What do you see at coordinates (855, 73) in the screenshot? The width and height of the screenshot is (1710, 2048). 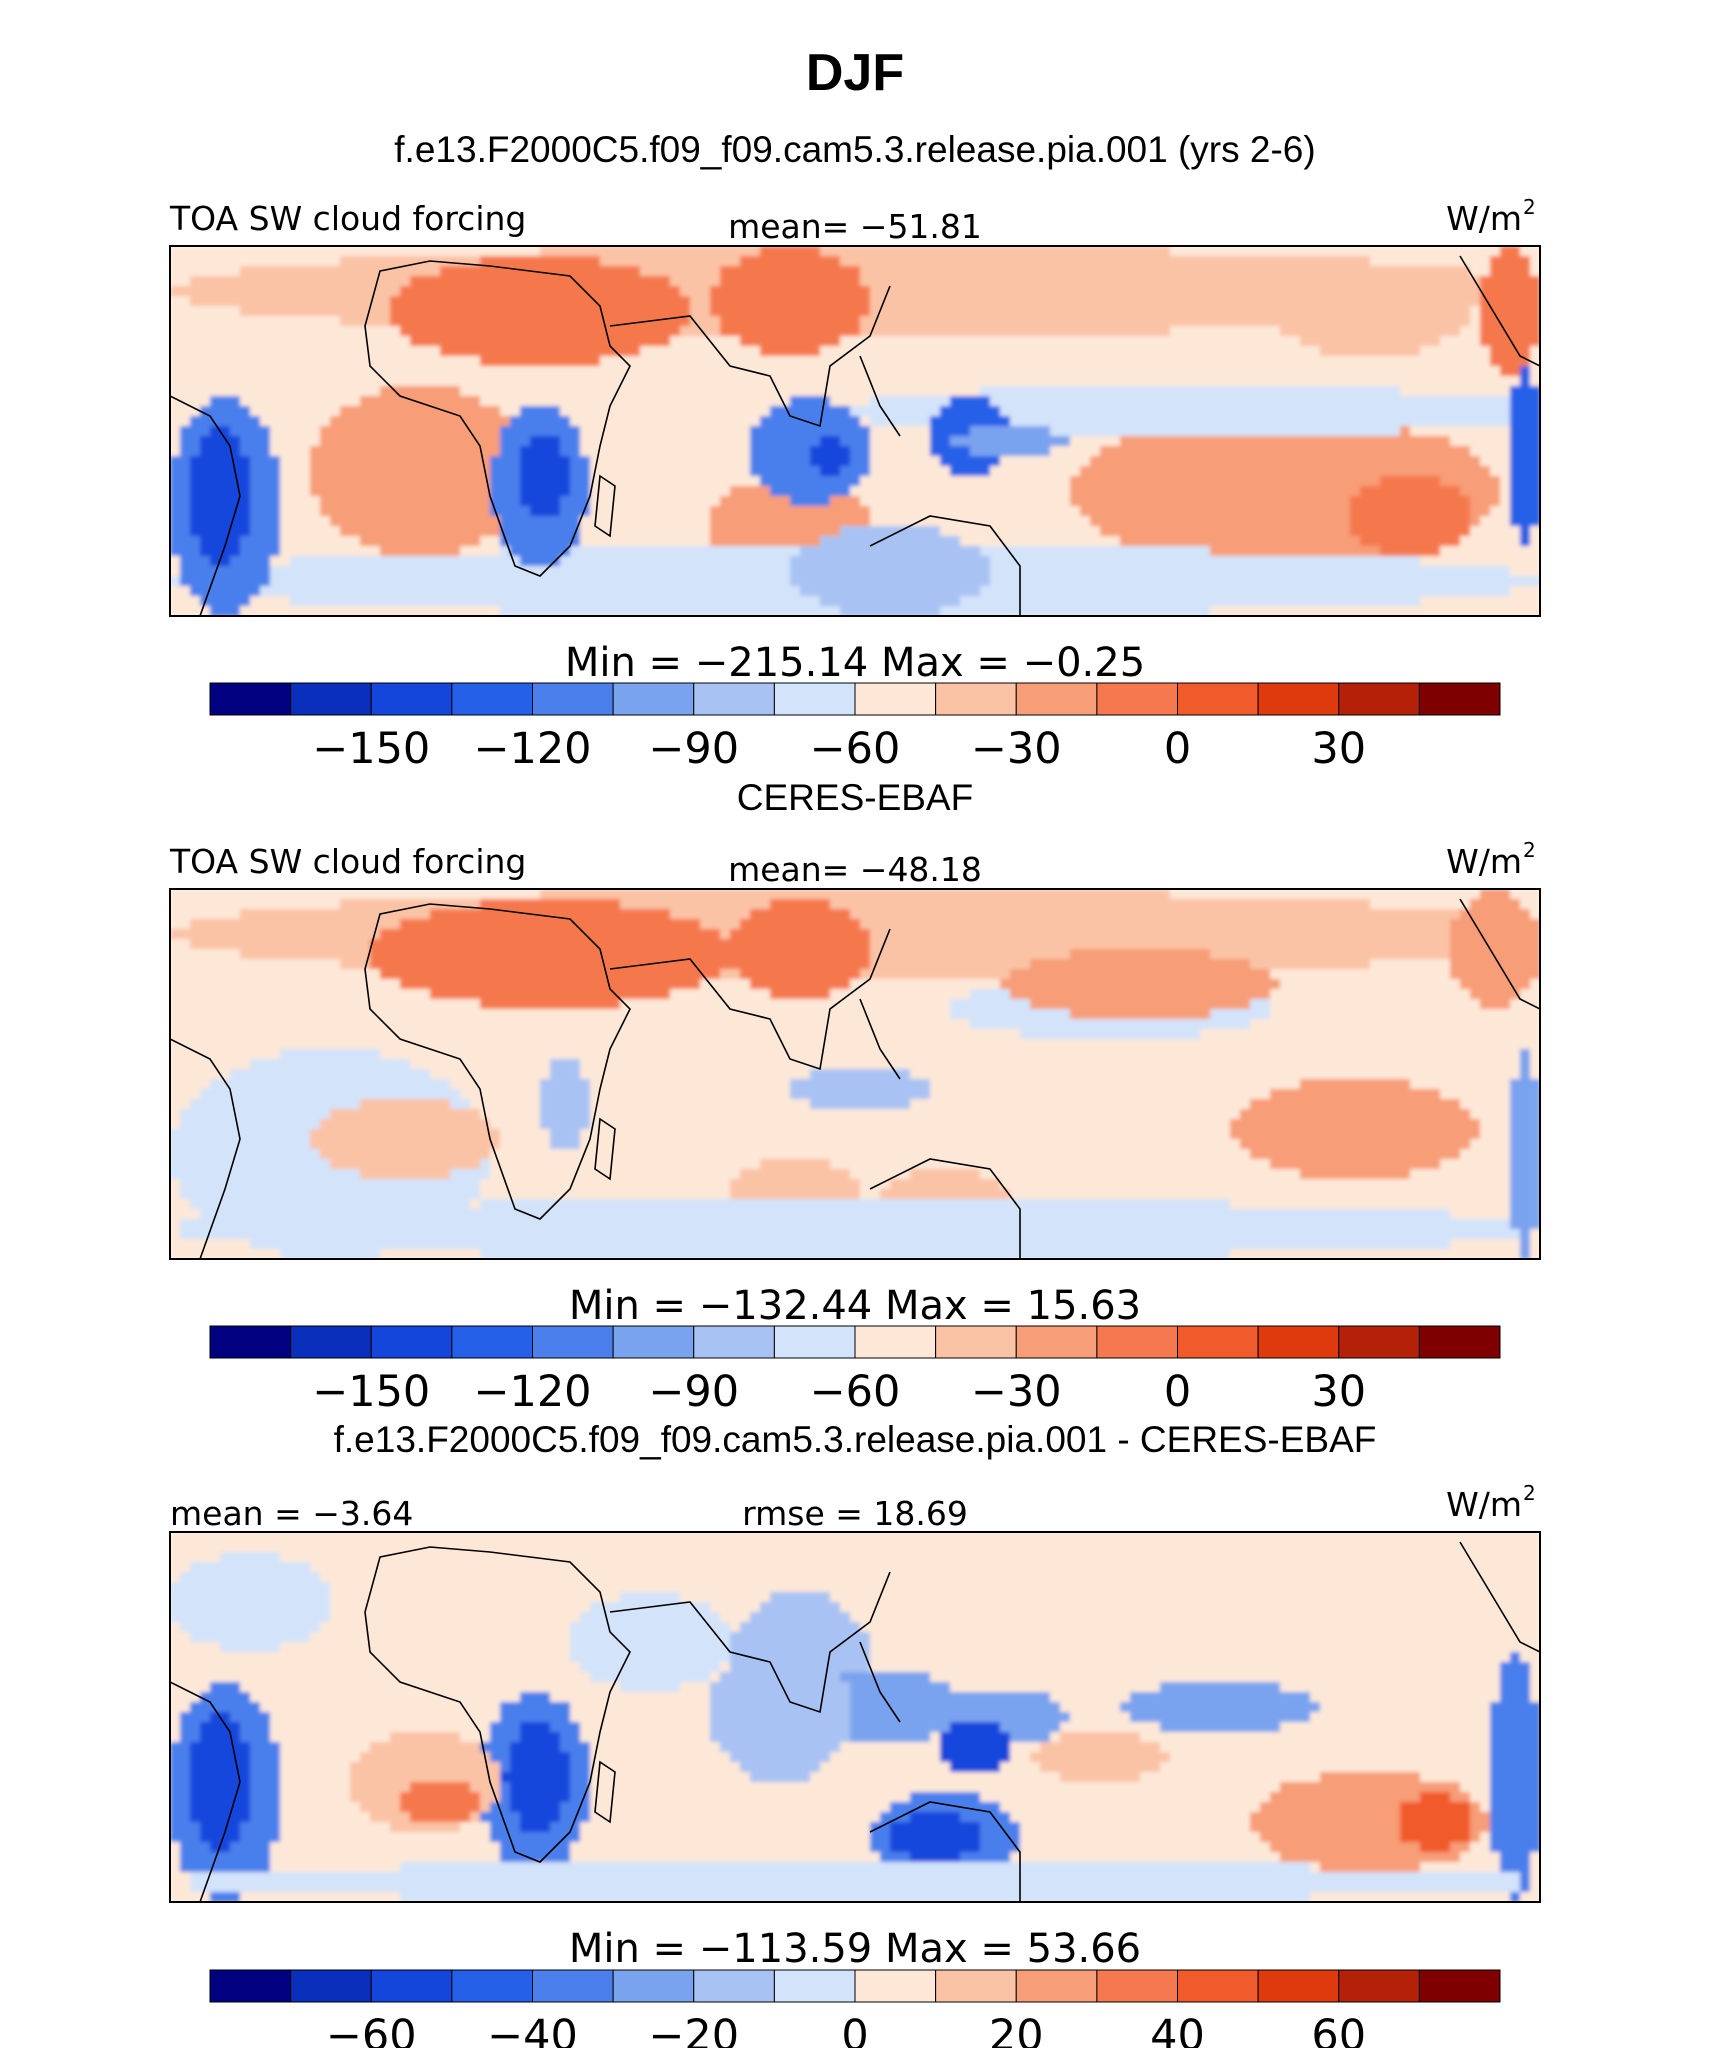 I see `figure-title: DJF` at bounding box center [855, 73].